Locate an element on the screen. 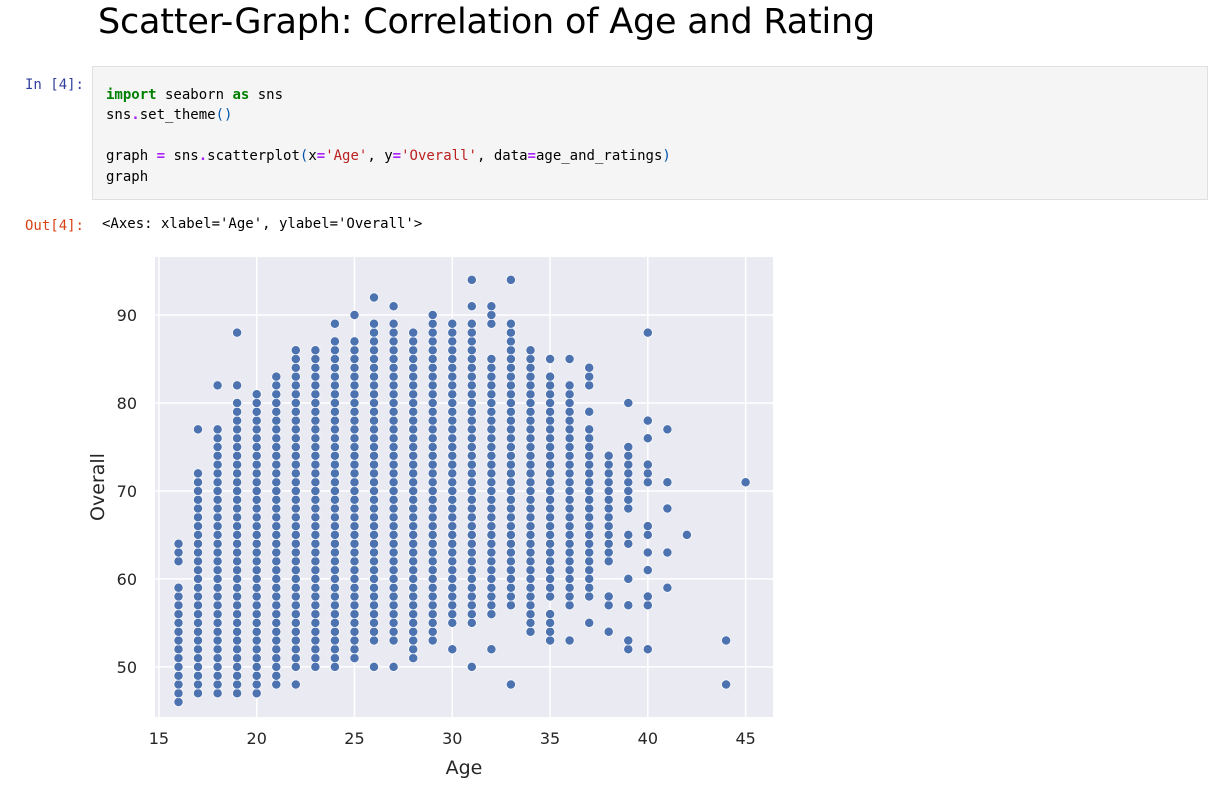 Image resolution: width=1224 pixels, height=786 pixels. code-token: ) is located at coordinates (666, 156).